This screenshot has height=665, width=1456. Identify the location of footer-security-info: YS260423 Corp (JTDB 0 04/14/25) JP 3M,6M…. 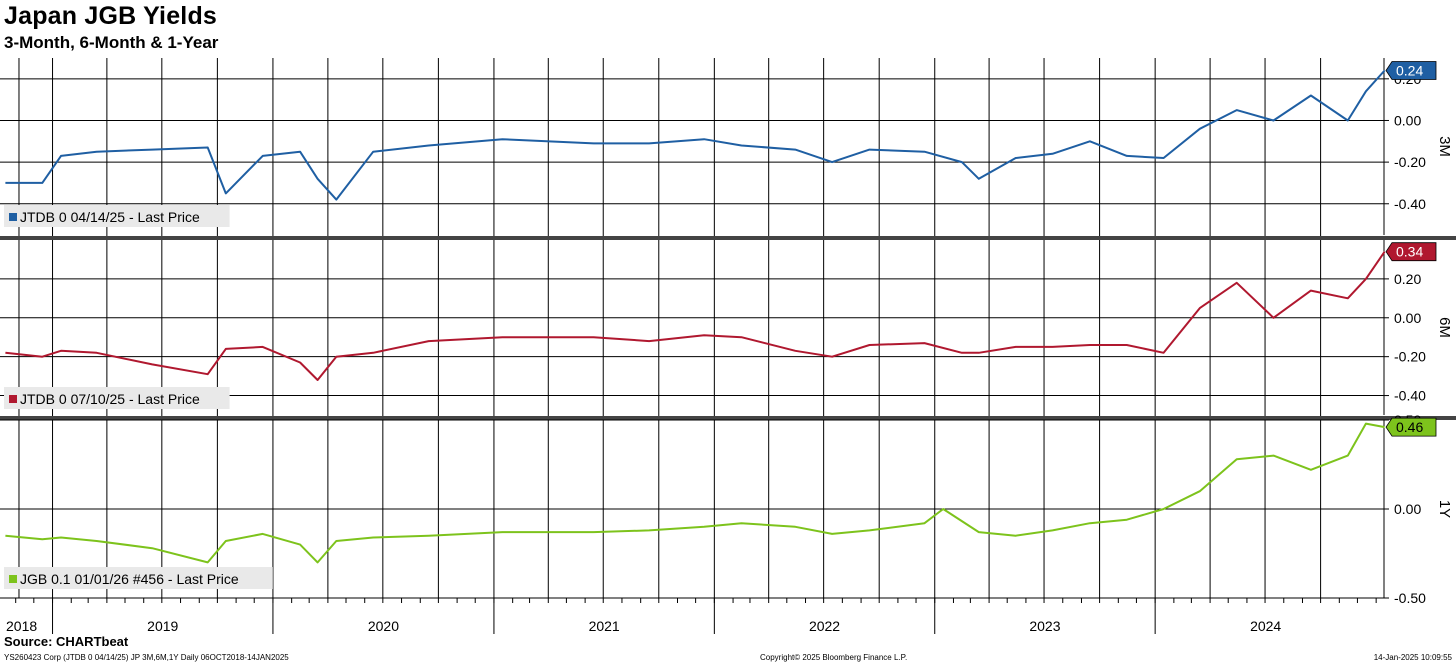
(146, 657).